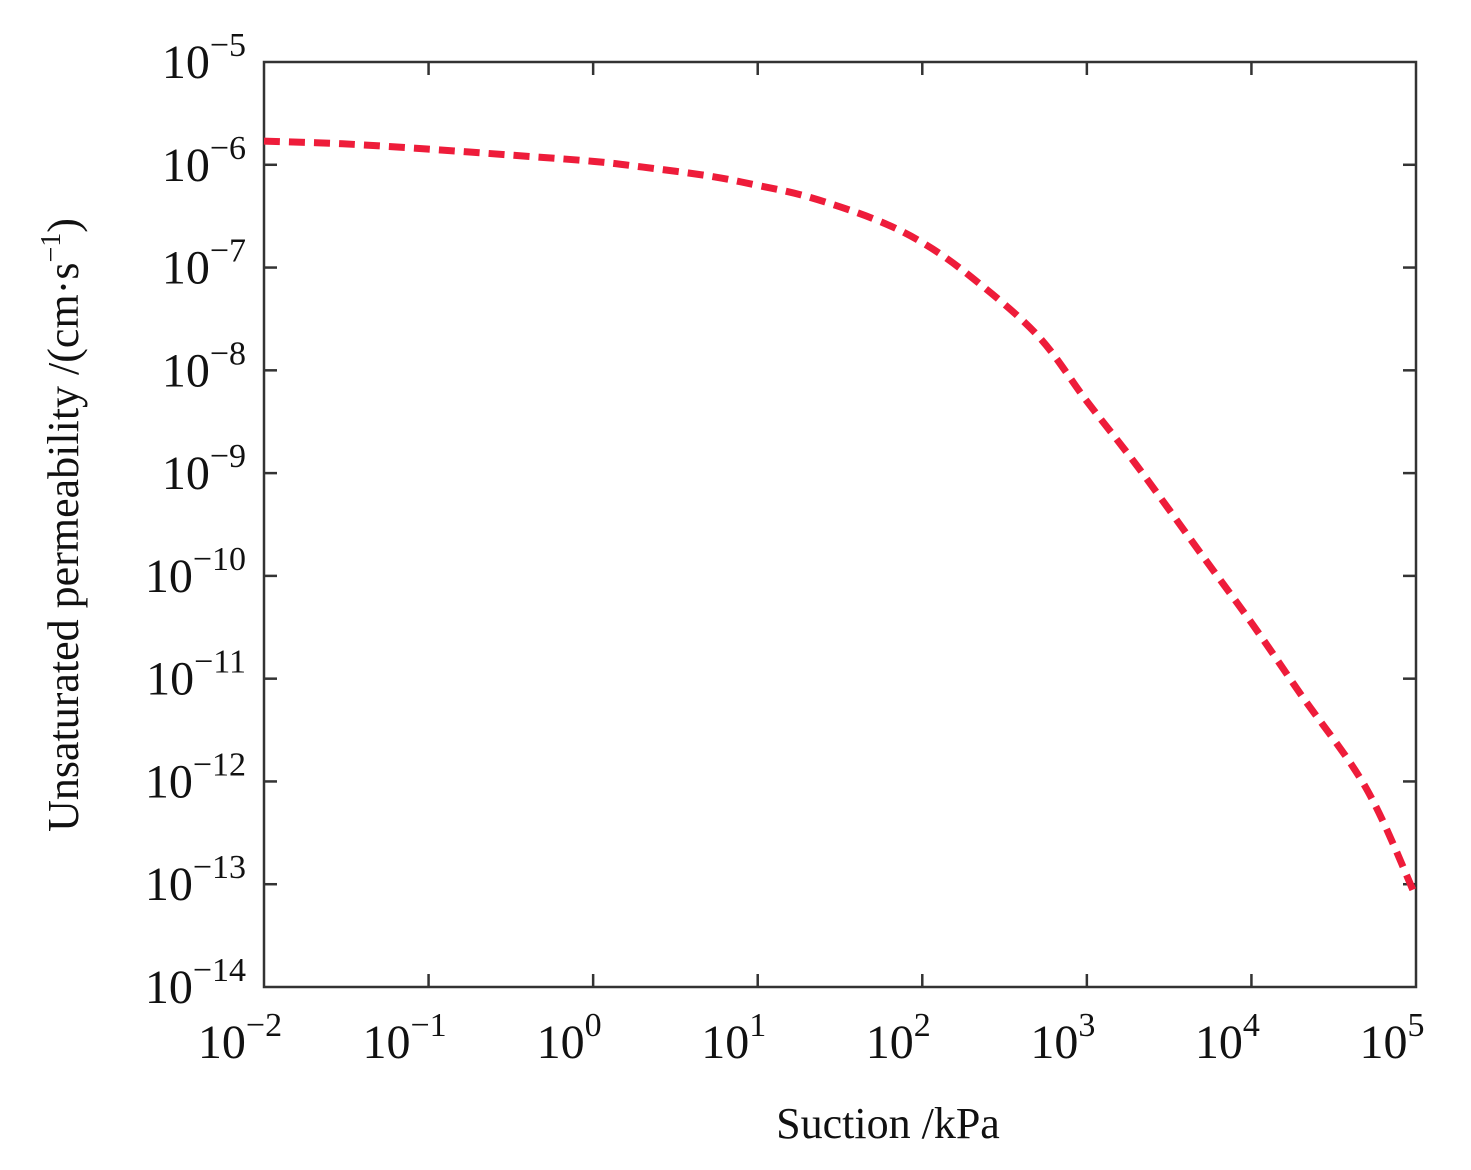  I want to click on x-tick-label: 10⁴, so click(1227, 1038).